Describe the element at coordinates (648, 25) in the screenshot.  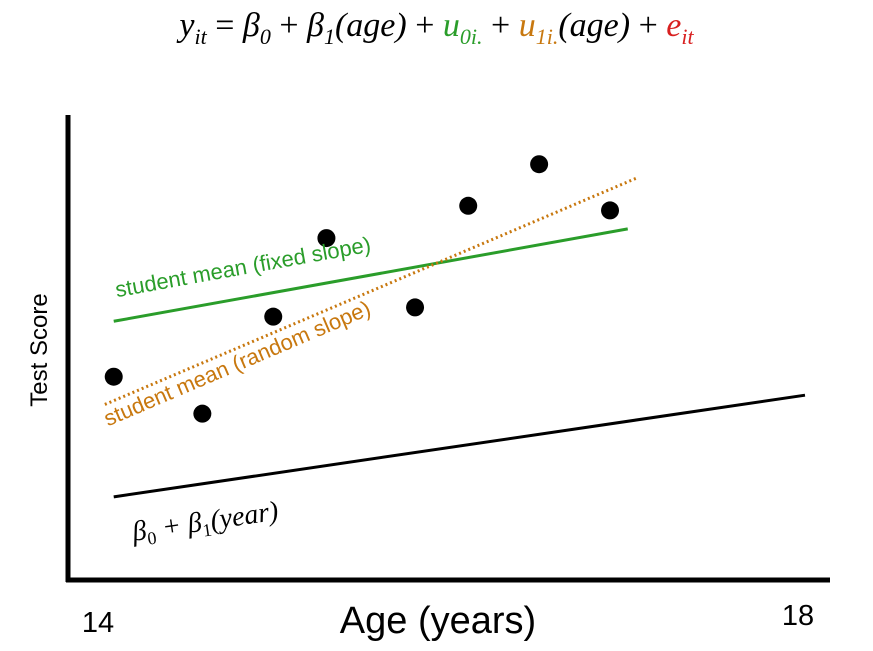
I see `eq-plus-4: +` at that location.